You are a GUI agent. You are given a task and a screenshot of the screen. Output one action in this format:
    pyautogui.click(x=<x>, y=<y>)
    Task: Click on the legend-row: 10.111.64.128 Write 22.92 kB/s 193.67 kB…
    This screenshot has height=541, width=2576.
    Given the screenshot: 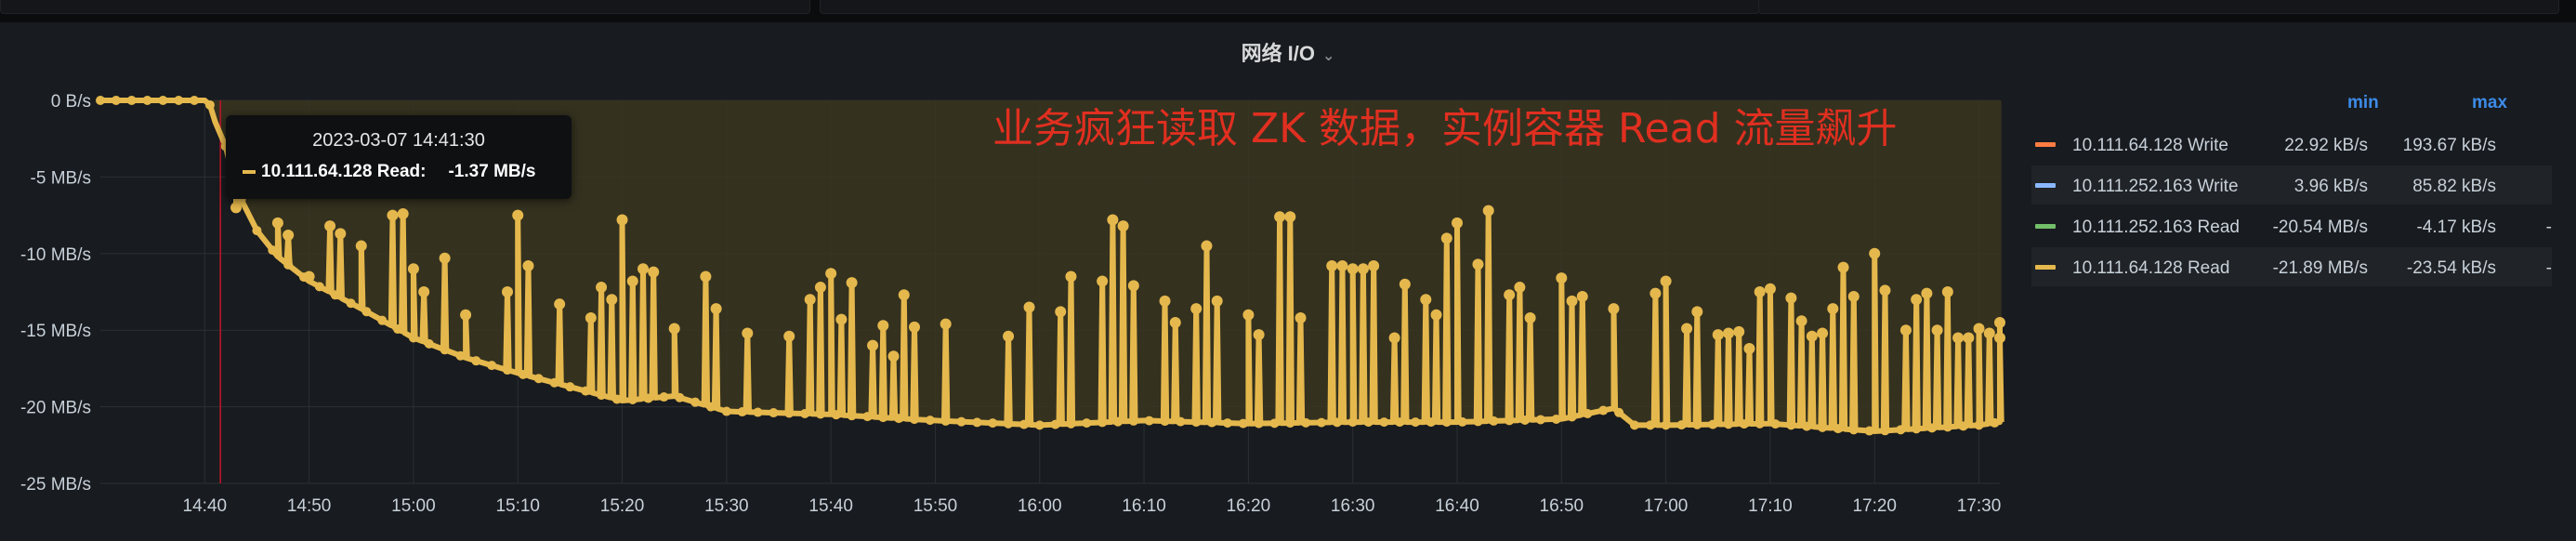 What is the action you would take?
    pyautogui.click(x=2291, y=145)
    